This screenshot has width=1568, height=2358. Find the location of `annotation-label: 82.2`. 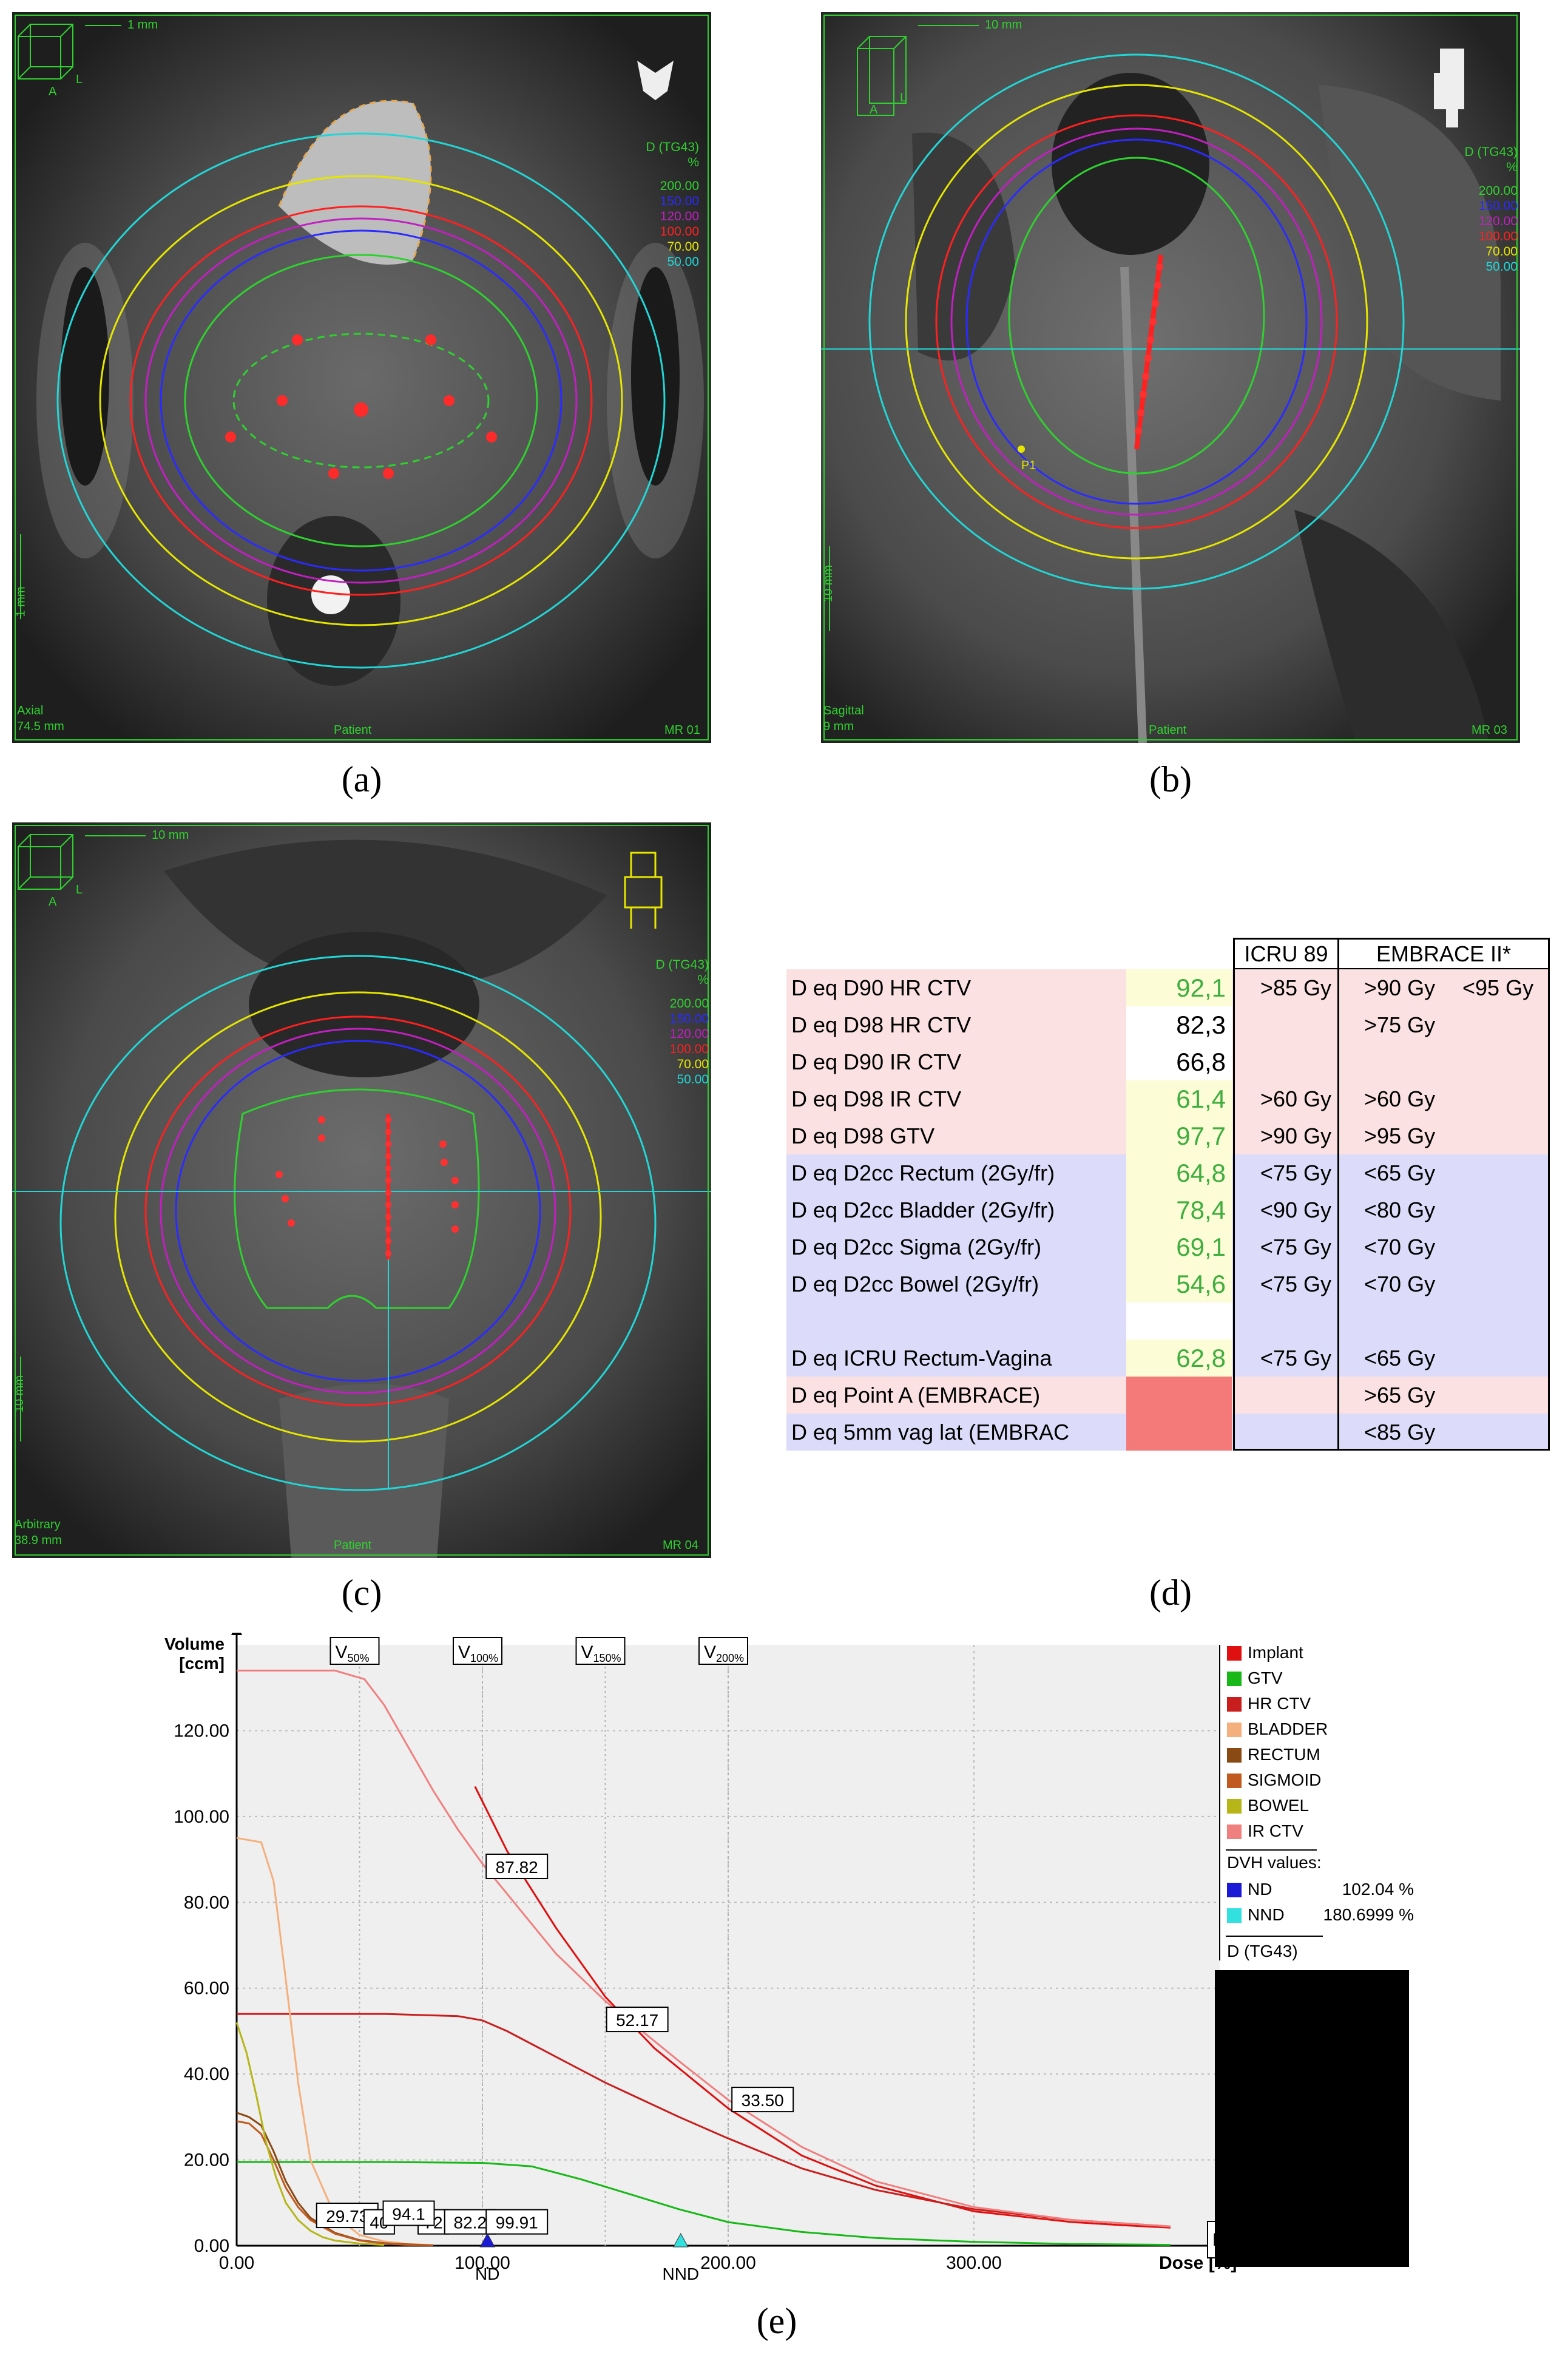

annotation-label: 82.2 is located at coordinates (470, 2223).